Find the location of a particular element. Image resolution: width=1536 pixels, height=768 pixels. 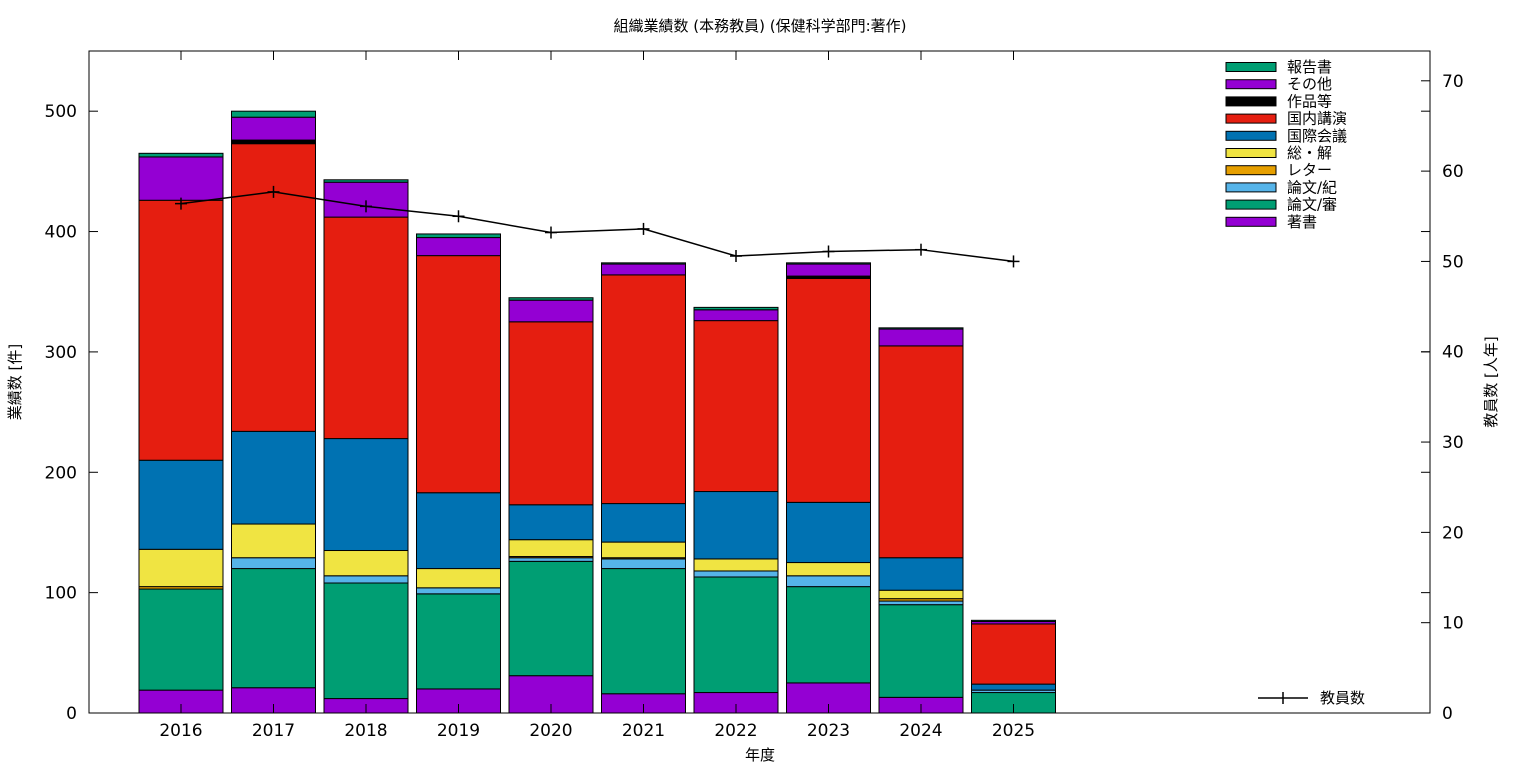

legend-line-label: 教員数 is located at coordinates (1342, 698).